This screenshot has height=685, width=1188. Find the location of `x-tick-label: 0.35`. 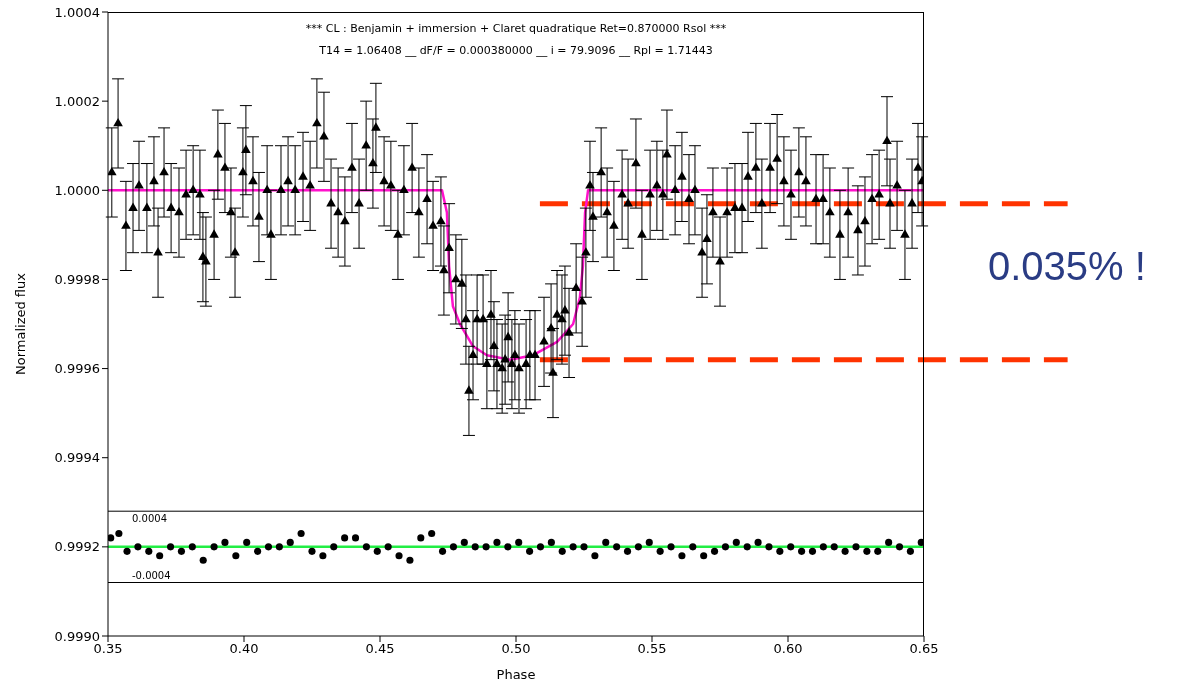

x-tick-label: 0.35 is located at coordinates (108, 649).